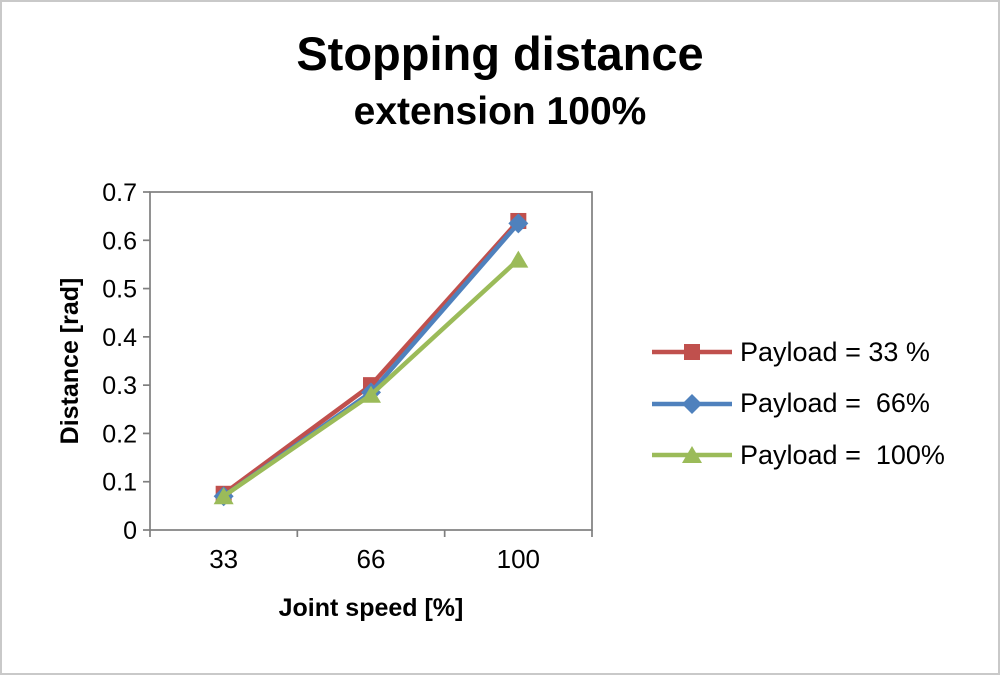  Describe the element at coordinates (223, 559) in the screenshot. I see `svg-text: 33` at that location.